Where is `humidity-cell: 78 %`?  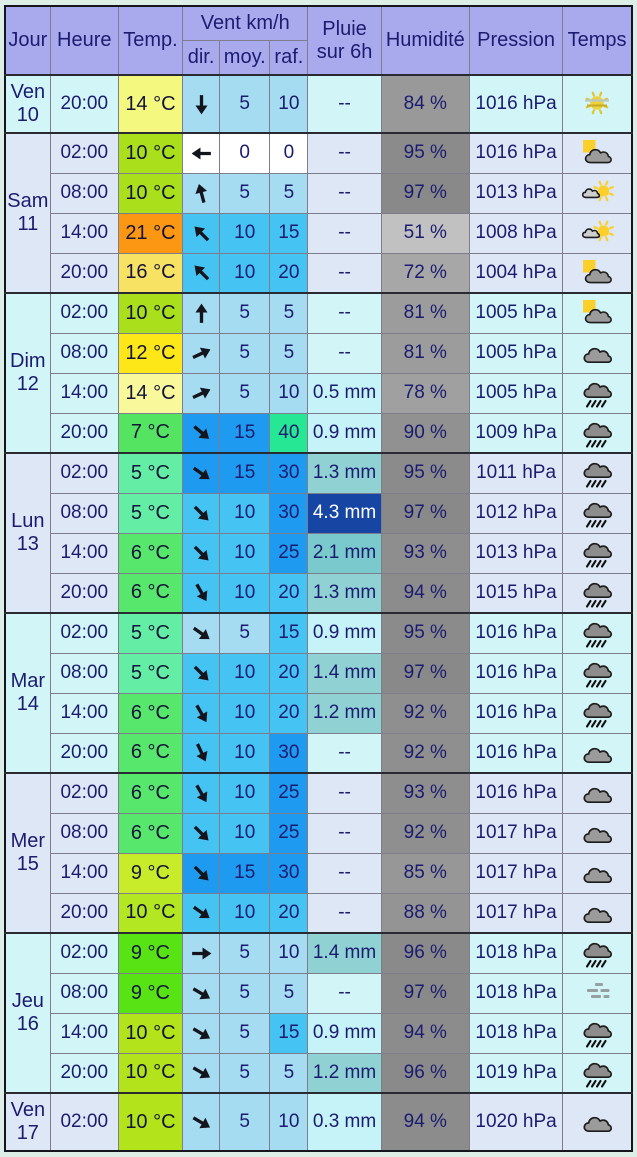
humidity-cell: 78 % is located at coordinates (425, 393).